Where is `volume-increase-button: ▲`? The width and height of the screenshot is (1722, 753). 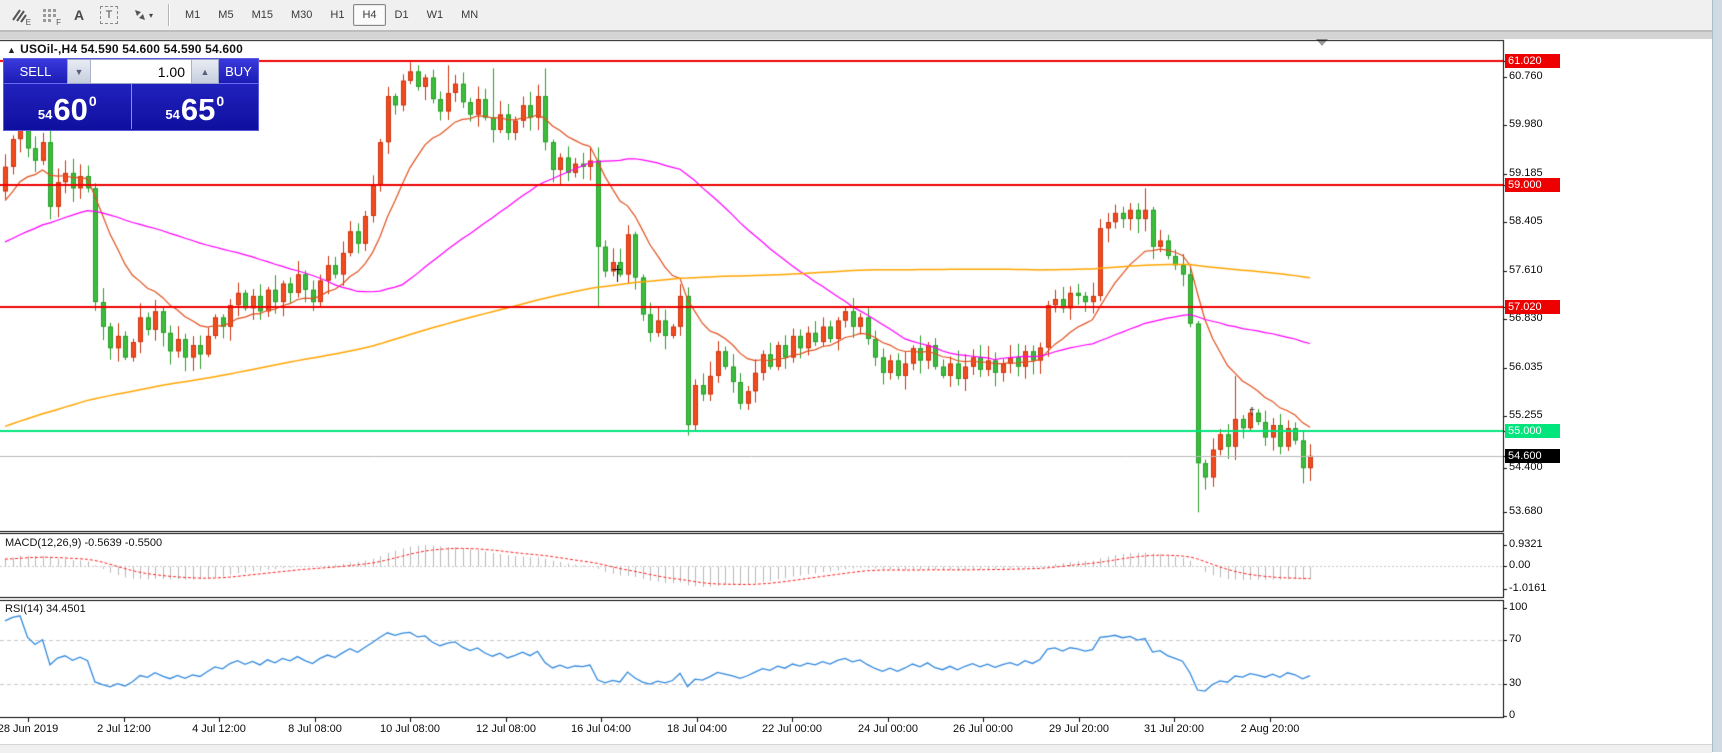
volume-increase-button: ▲ is located at coordinates (204, 71).